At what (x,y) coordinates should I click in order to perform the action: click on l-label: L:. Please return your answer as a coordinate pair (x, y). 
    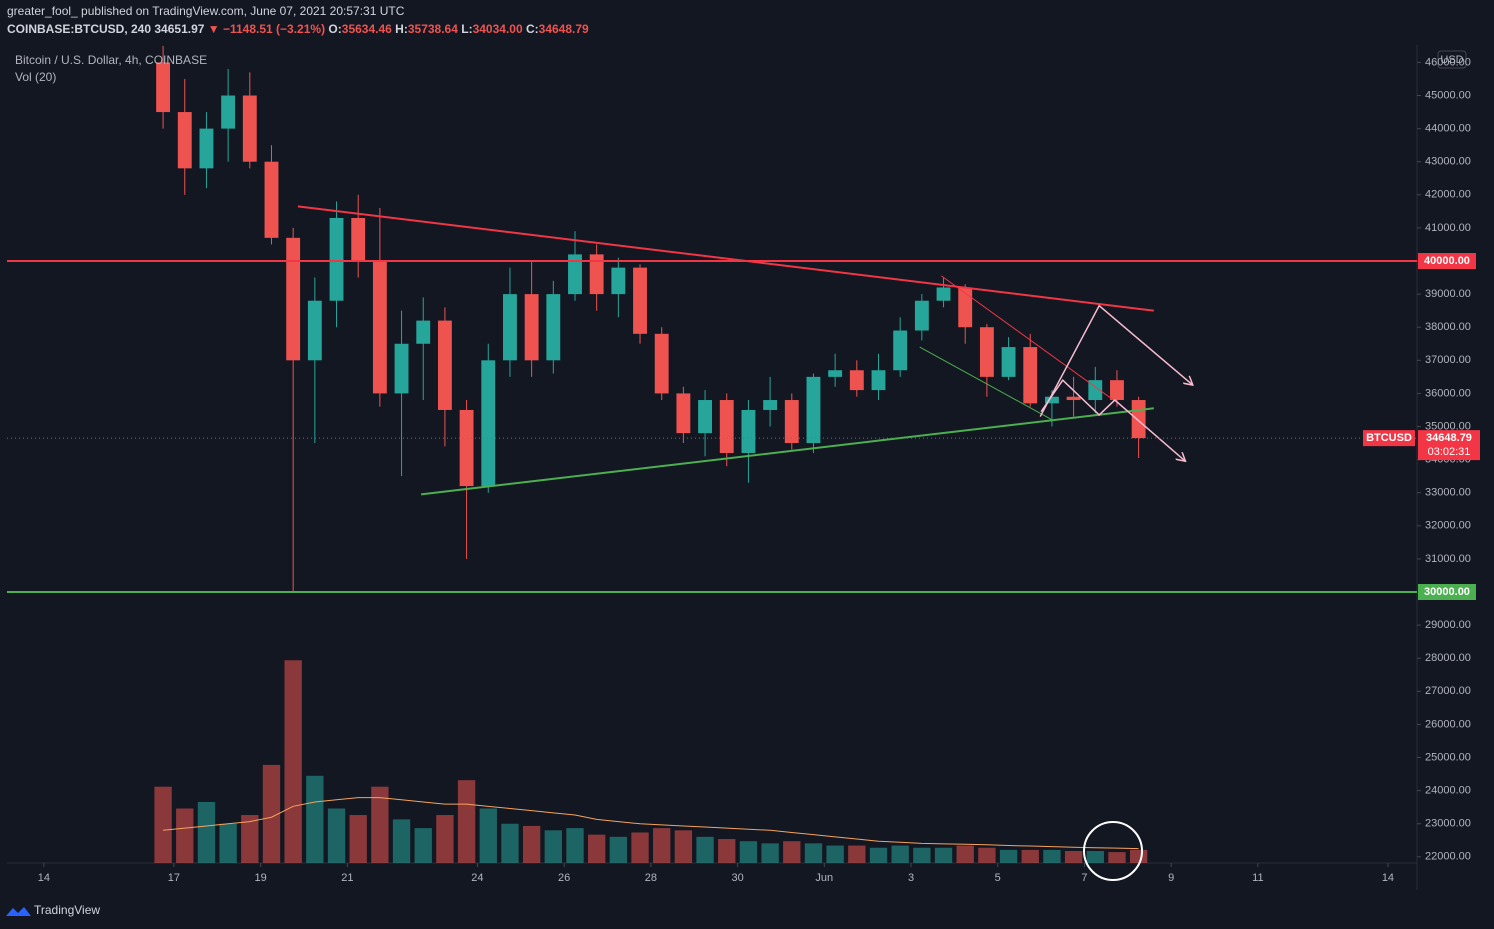
    Looking at the image, I should click on (466, 29).